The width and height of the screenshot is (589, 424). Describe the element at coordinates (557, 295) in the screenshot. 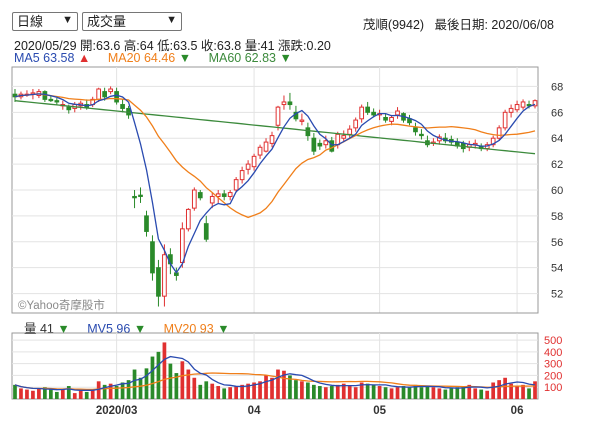

I see `price-tick-label: 52` at that location.